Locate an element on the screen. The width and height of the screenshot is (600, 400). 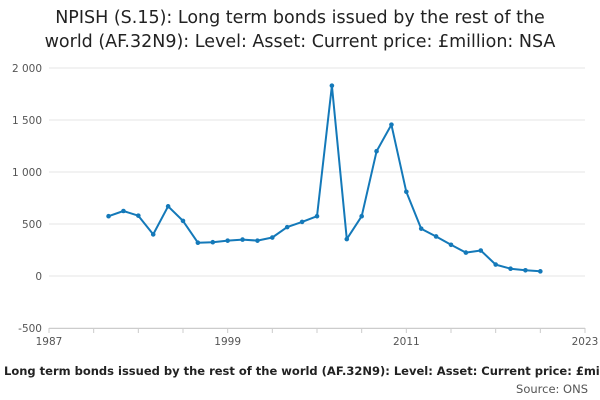
x-tick-label: 1999 is located at coordinates (227, 342).